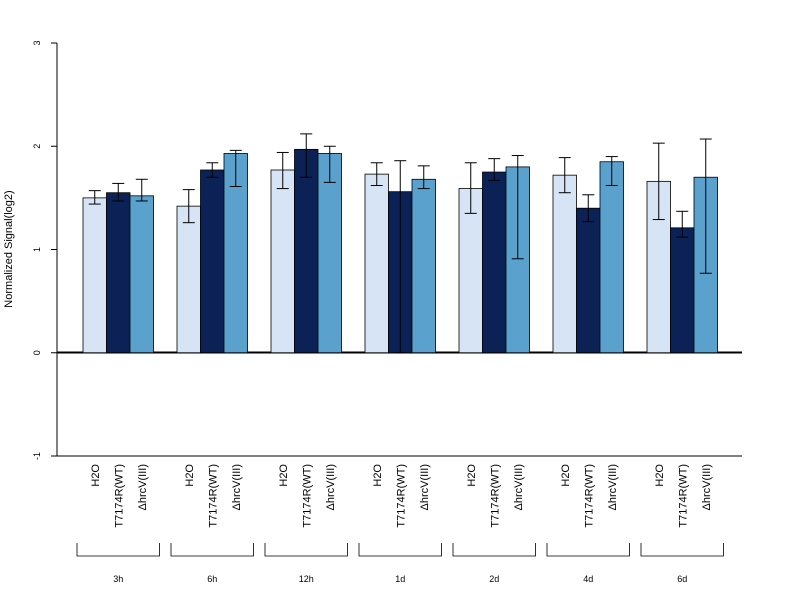 The width and height of the screenshot is (800, 600). I want to click on y-tick-label: -1, so click(37, 456).